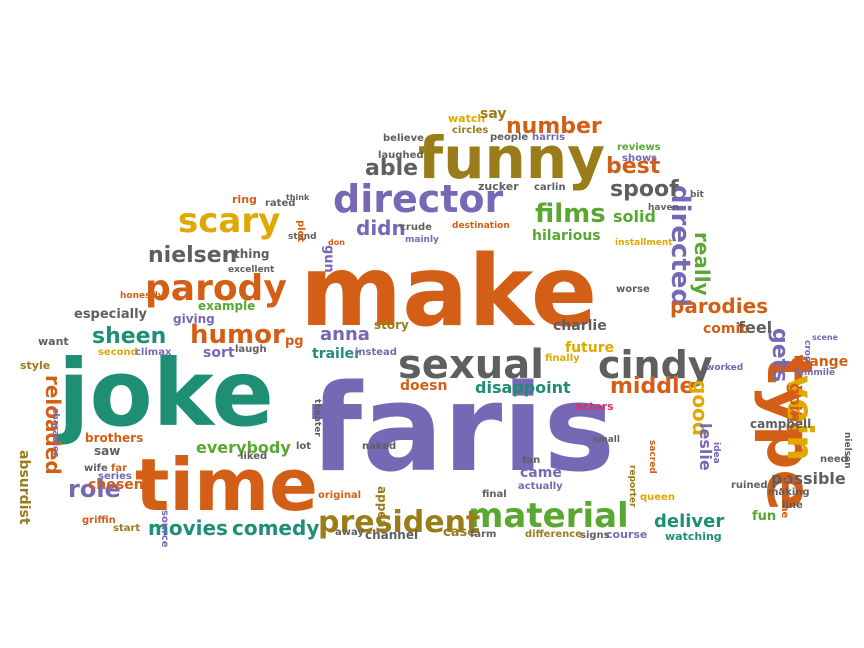 The width and height of the screenshot is (864, 648). Describe the element at coordinates (401, 155) in the screenshot. I see `word-laughed: laughed` at that location.